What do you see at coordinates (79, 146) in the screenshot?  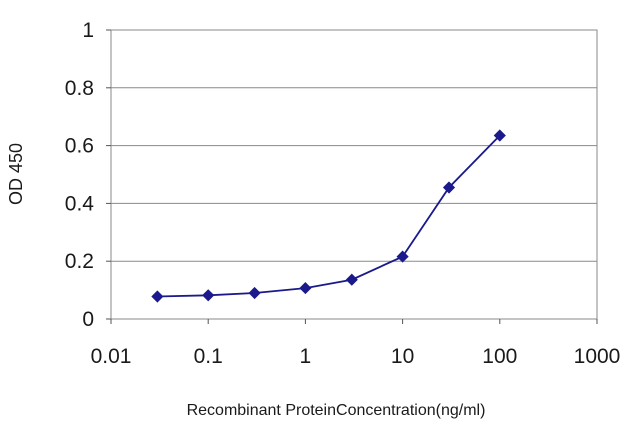 I see `y-tick-label: 0.6` at bounding box center [79, 146].